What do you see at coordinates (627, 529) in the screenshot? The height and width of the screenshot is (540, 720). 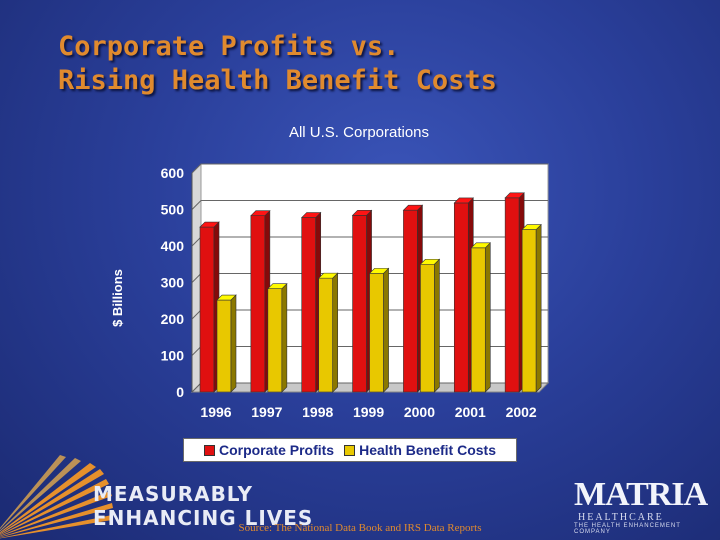 I see `logo-tagline: THE HEALTH ENHANCEMENT COMPANY` at bounding box center [627, 529].